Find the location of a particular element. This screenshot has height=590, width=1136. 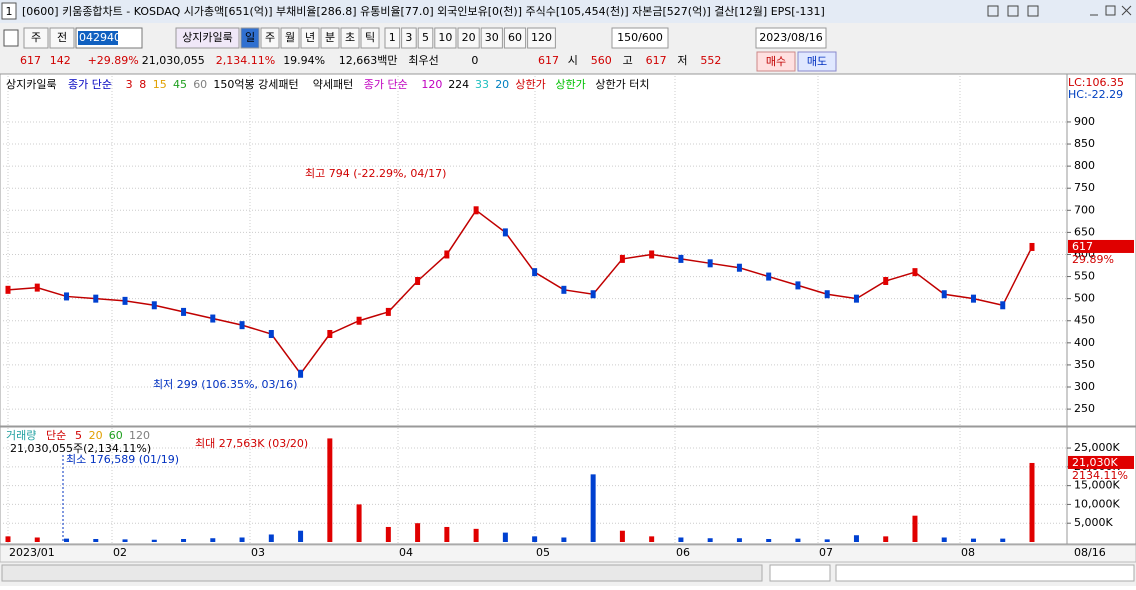

period is located at coordinates (36, 38).